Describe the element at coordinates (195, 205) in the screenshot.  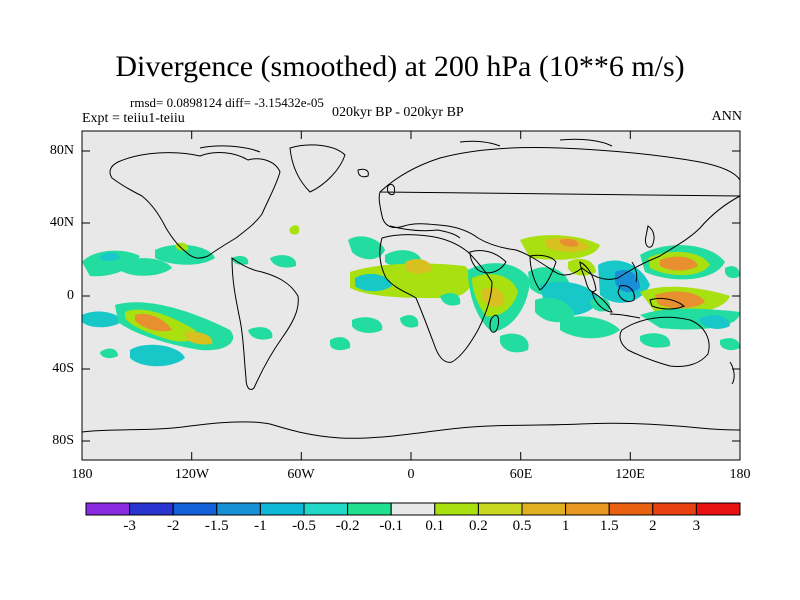
I see `coastline-north-america` at that location.